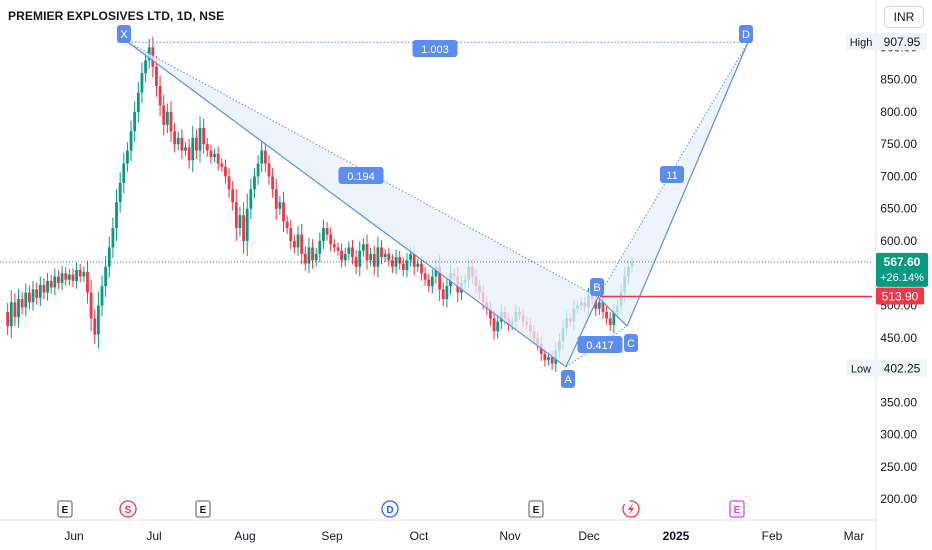  What do you see at coordinates (904, 17) in the screenshot?
I see `currency-selector: INR` at bounding box center [904, 17].